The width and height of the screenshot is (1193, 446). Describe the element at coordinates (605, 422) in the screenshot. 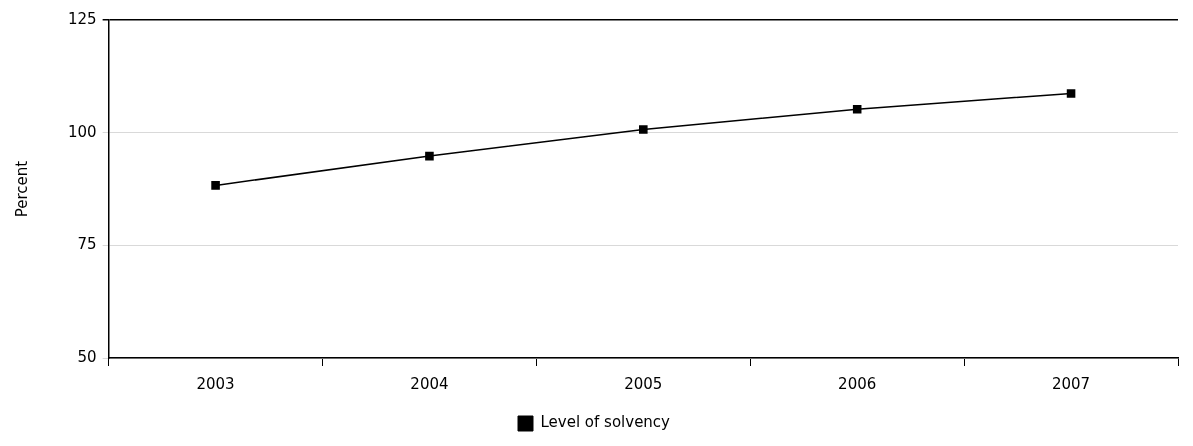

I see `legend-label: Level of solvency` at that location.